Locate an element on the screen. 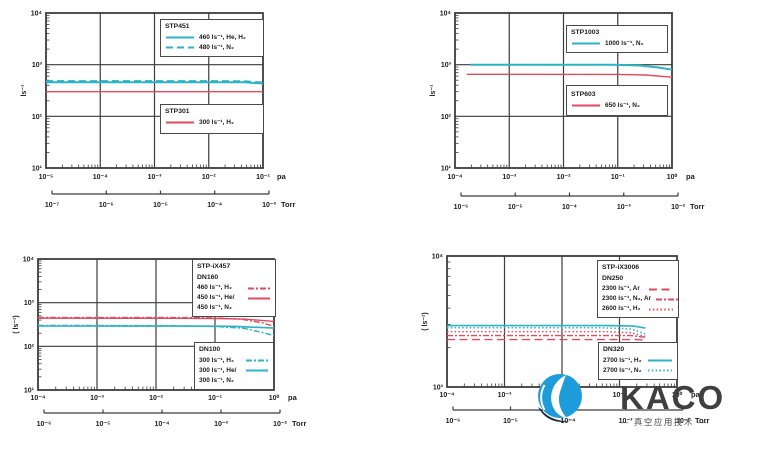 Image resolution: width=757 pixels, height=454 pixels. legend-title: STP451 is located at coordinates (177, 26).